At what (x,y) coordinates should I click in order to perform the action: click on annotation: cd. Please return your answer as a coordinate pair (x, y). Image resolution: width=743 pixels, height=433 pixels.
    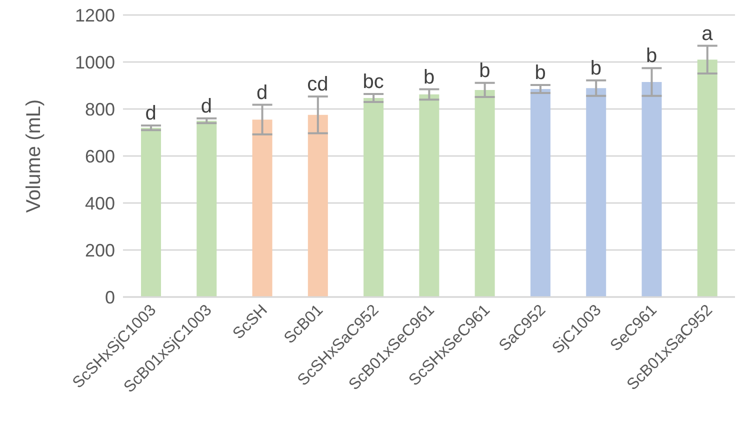
    Looking at the image, I should click on (317, 85).